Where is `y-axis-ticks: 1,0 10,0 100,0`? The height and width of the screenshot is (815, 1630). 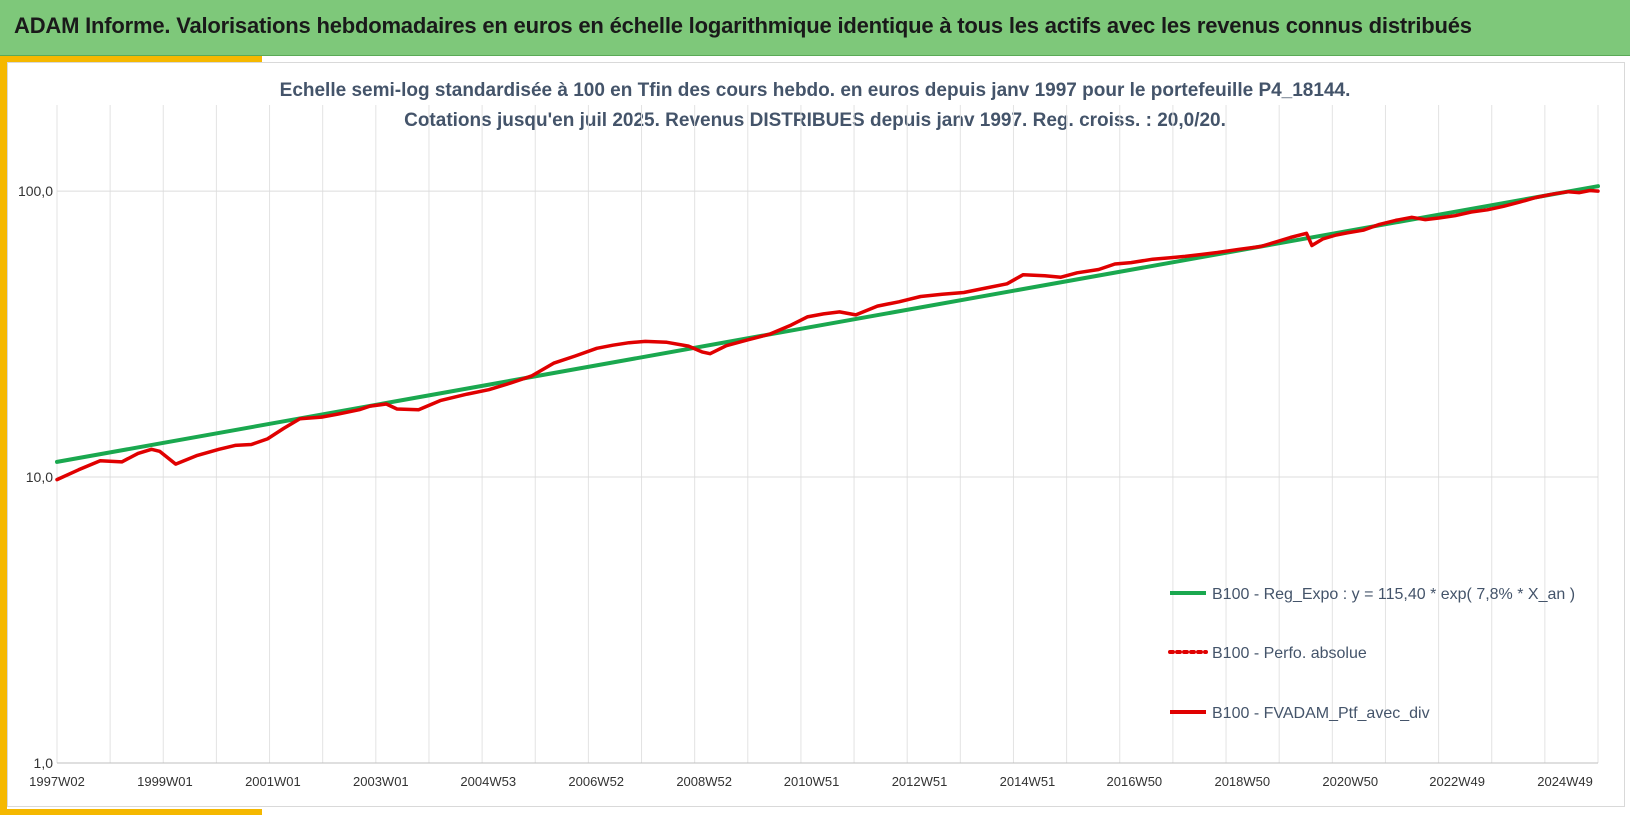
y-axis-ticks: 1,0 10,0 100,0 is located at coordinates (35, 477).